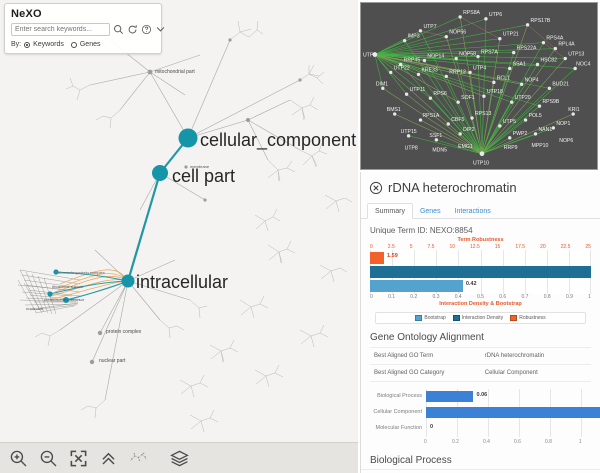 The height and width of the screenshot is (473, 600). What do you see at coordinates (511, 35) in the screenshot?
I see `svg-text: UTP21` at bounding box center [511, 35].